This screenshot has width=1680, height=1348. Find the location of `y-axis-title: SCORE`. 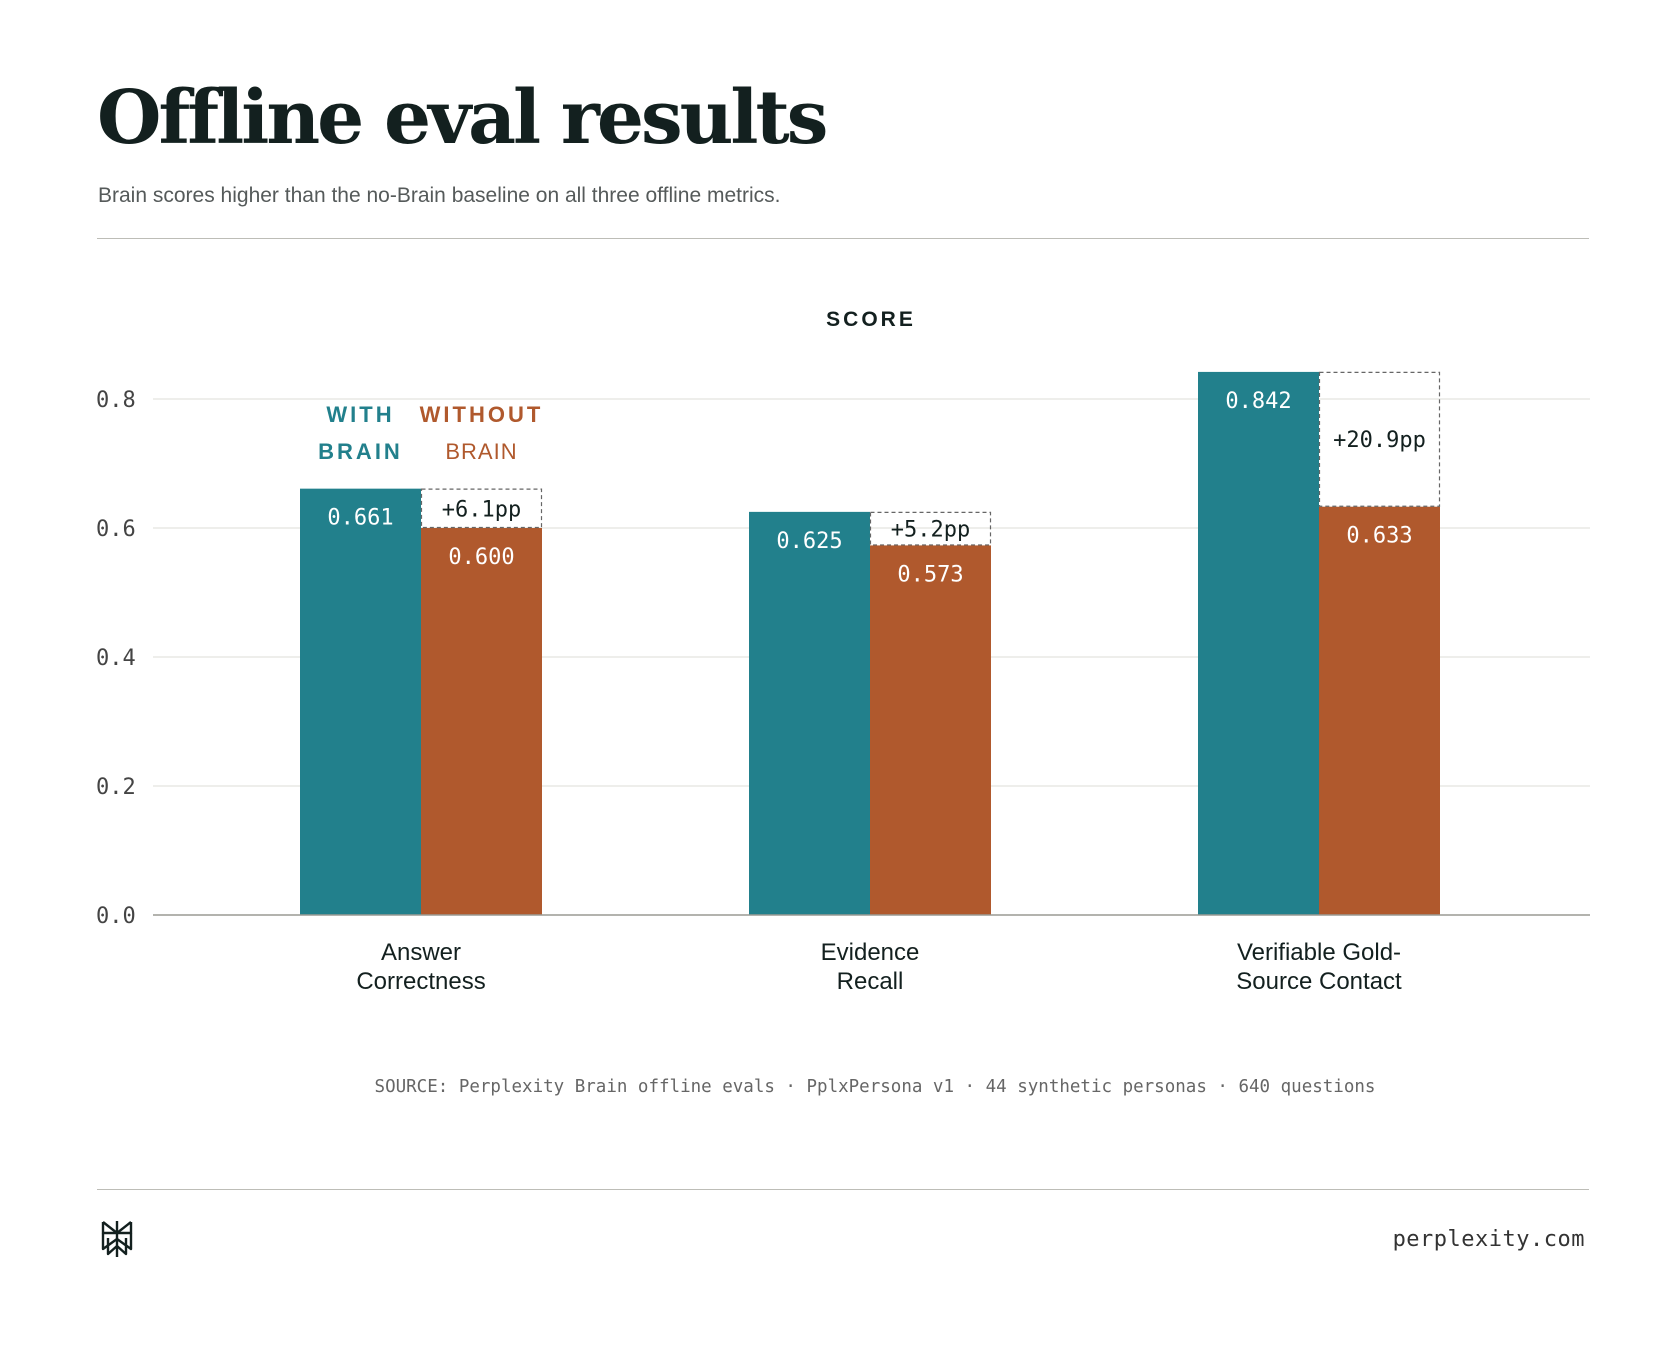

y-axis-title: SCORE is located at coordinates (871, 319).